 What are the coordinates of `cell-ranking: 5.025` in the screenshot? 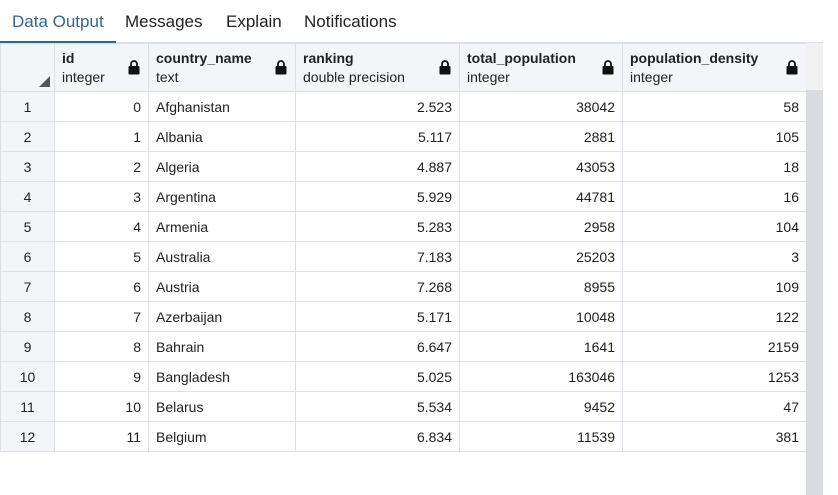 It's located at (377, 376).